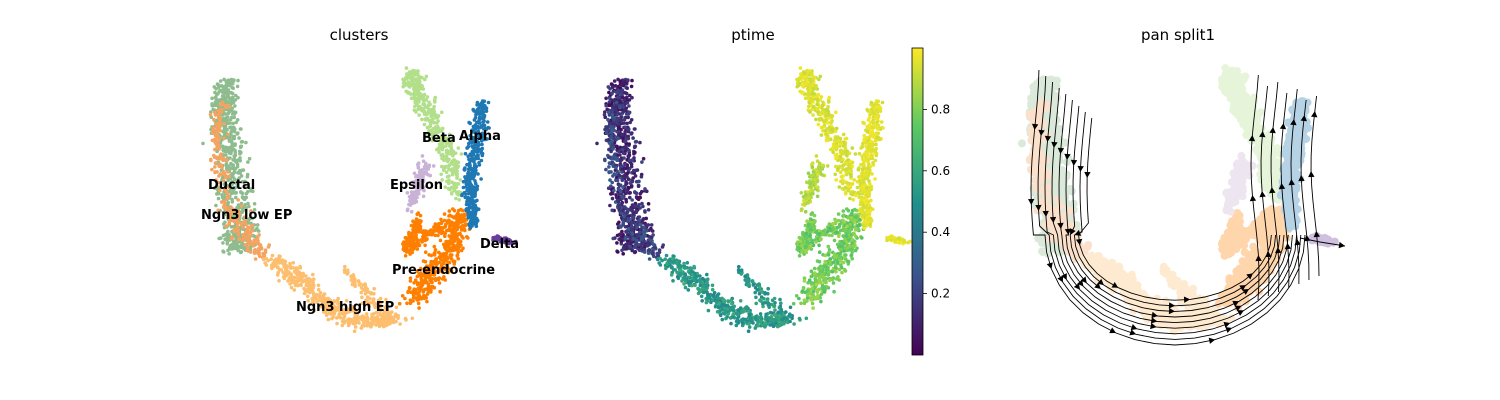  I want to click on cluster-label: Beta, so click(439, 138).